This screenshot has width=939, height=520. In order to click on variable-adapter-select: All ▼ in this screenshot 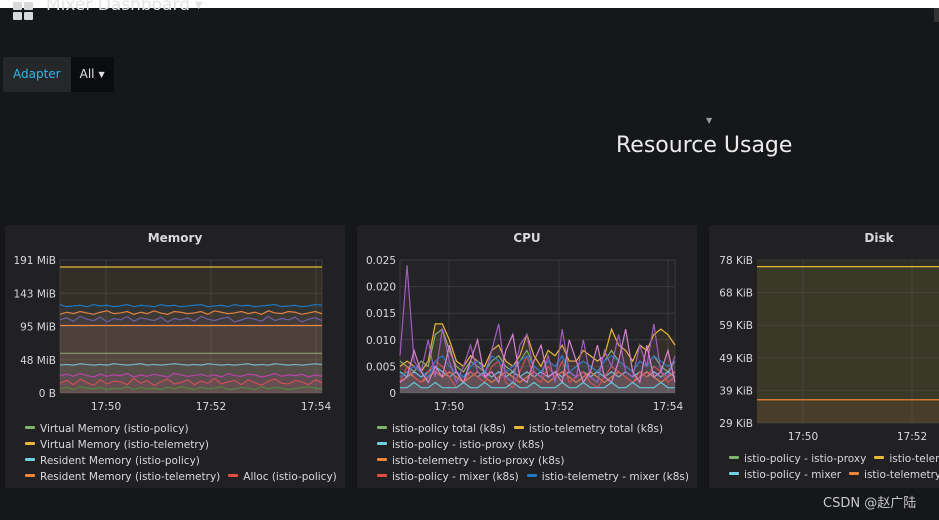, I will do `click(92, 74)`.